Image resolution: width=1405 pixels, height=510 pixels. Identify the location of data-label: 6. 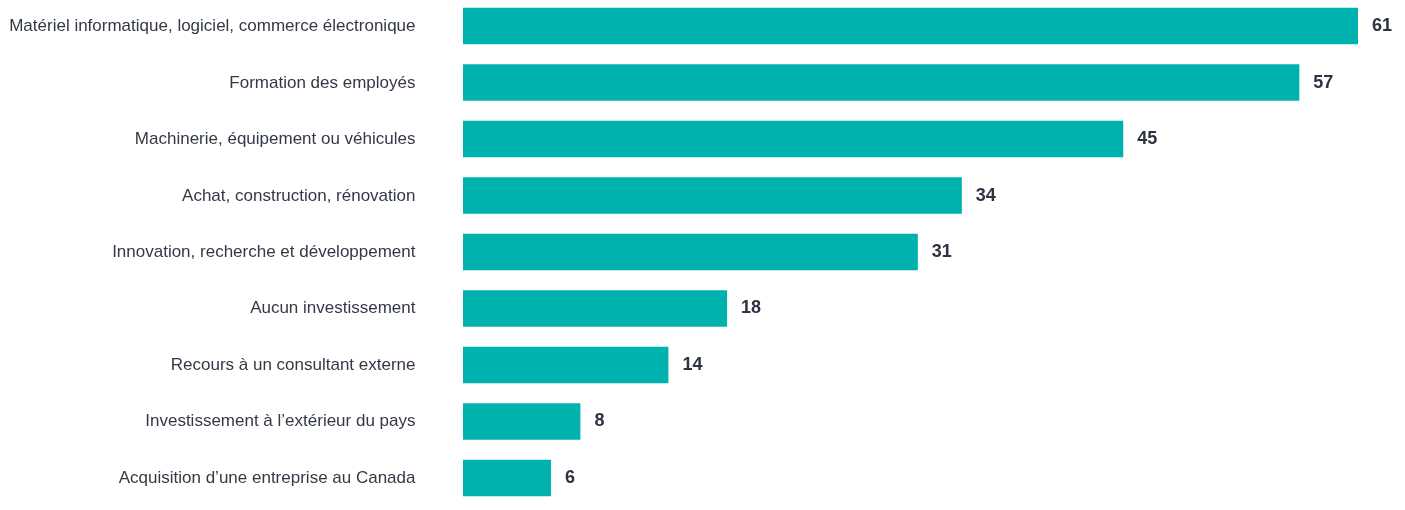
(570, 476).